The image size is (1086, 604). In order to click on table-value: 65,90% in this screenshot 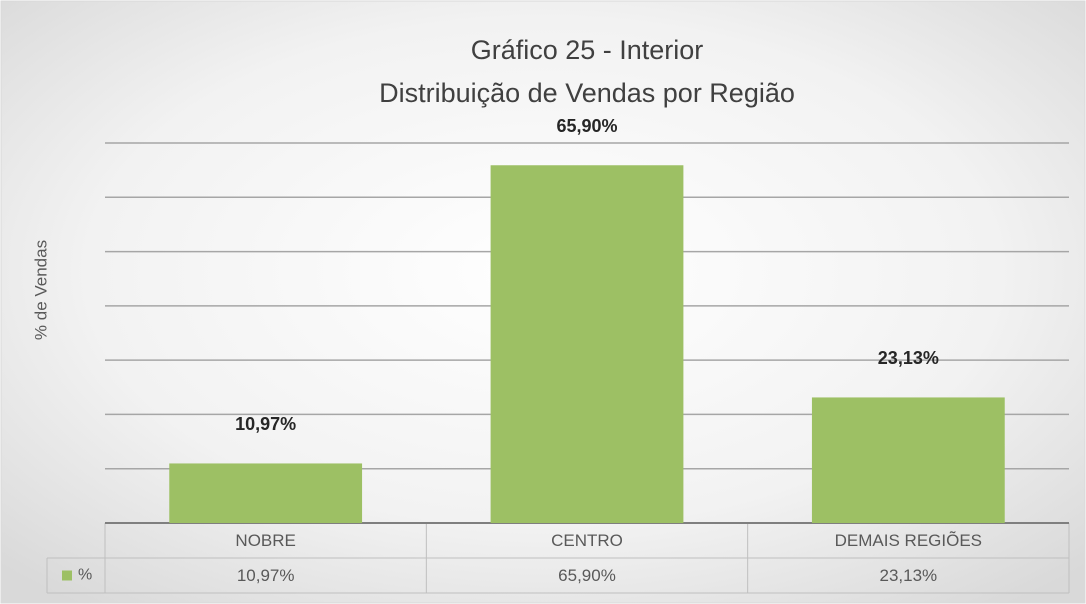, I will do `click(587, 575)`.